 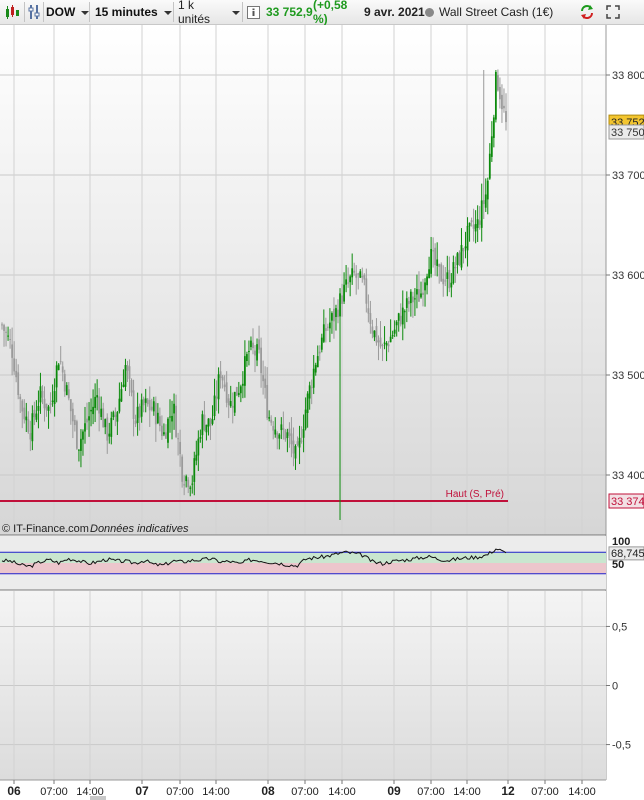 What do you see at coordinates (236, 13) in the screenshot?
I see `chevron-down-icon` at bounding box center [236, 13].